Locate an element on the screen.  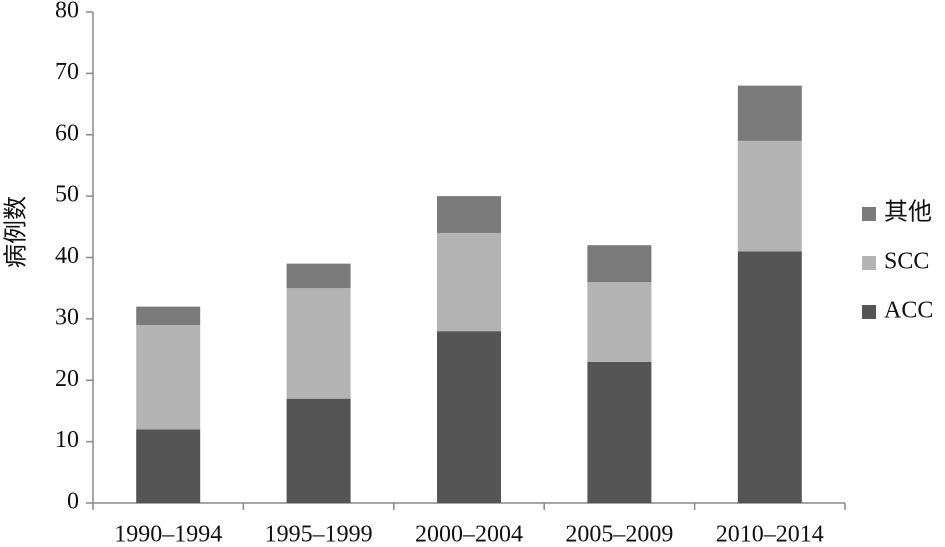
y-tick-label: 30 is located at coordinates (67, 317).